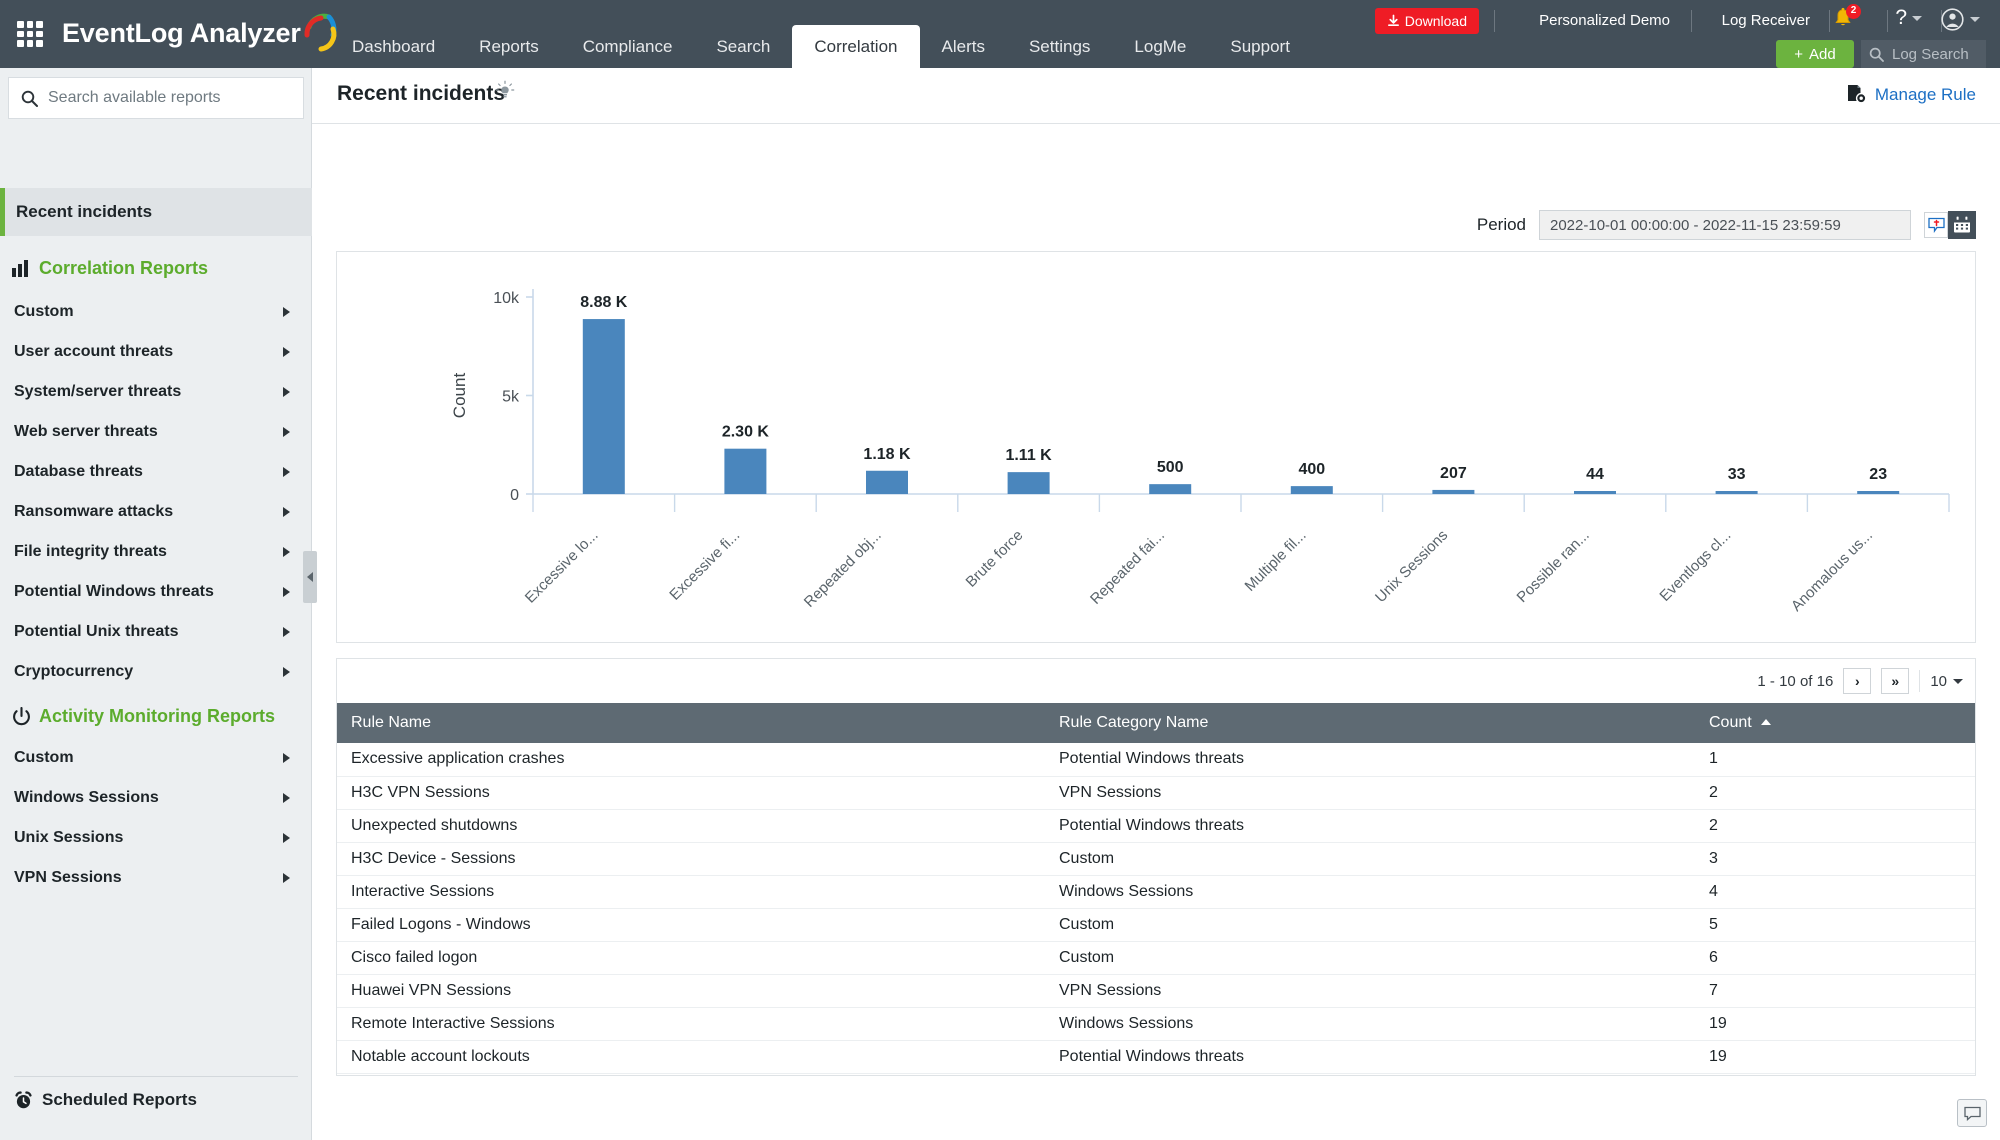 The height and width of the screenshot is (1140, 2000). Describe the element at coordinates (1370, 723) in the screenshot. I see `column-header-rule-category-name: Rule Category Name` at that location.